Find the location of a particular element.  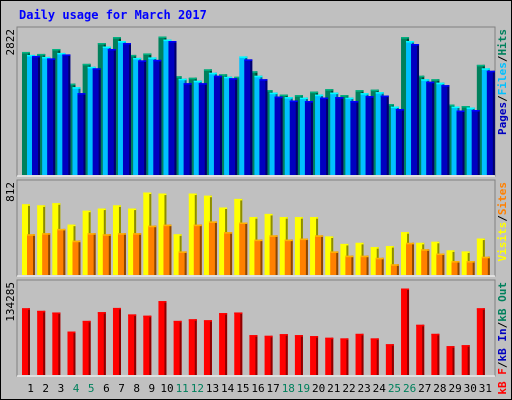

x-tick-label: 23 is located at coordinates (364, 388).